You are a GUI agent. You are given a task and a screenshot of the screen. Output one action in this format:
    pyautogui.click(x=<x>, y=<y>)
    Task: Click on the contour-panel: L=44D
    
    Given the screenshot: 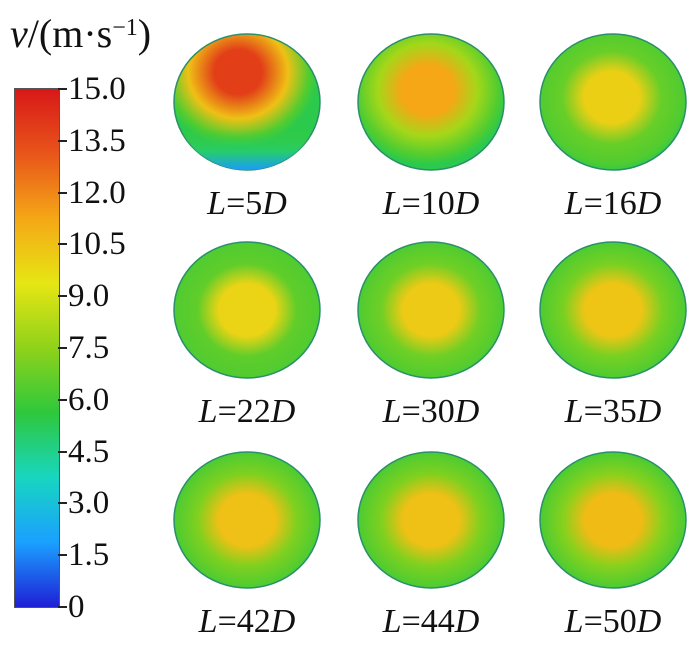 What is the action you would take?
    pyautogui.click(x=431, y=555)
    